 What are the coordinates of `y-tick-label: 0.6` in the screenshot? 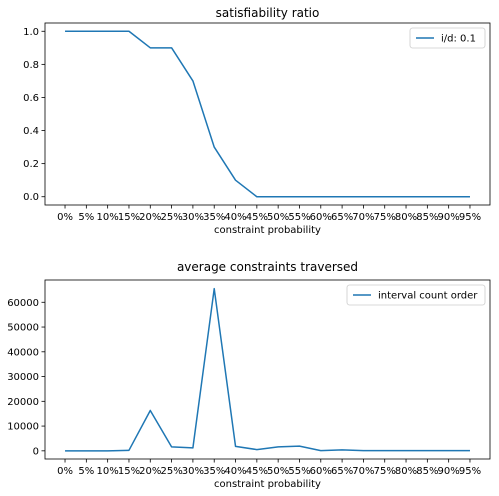 It's located at (31, 98).